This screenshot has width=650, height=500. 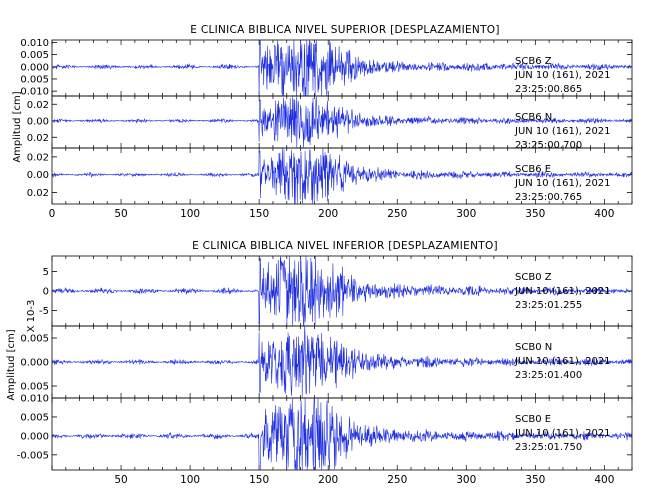 What do you see at coordinates (548, 197) in the screenshot?
I see `time-label: 23:25:00.765` at bounding box center [548, 197].